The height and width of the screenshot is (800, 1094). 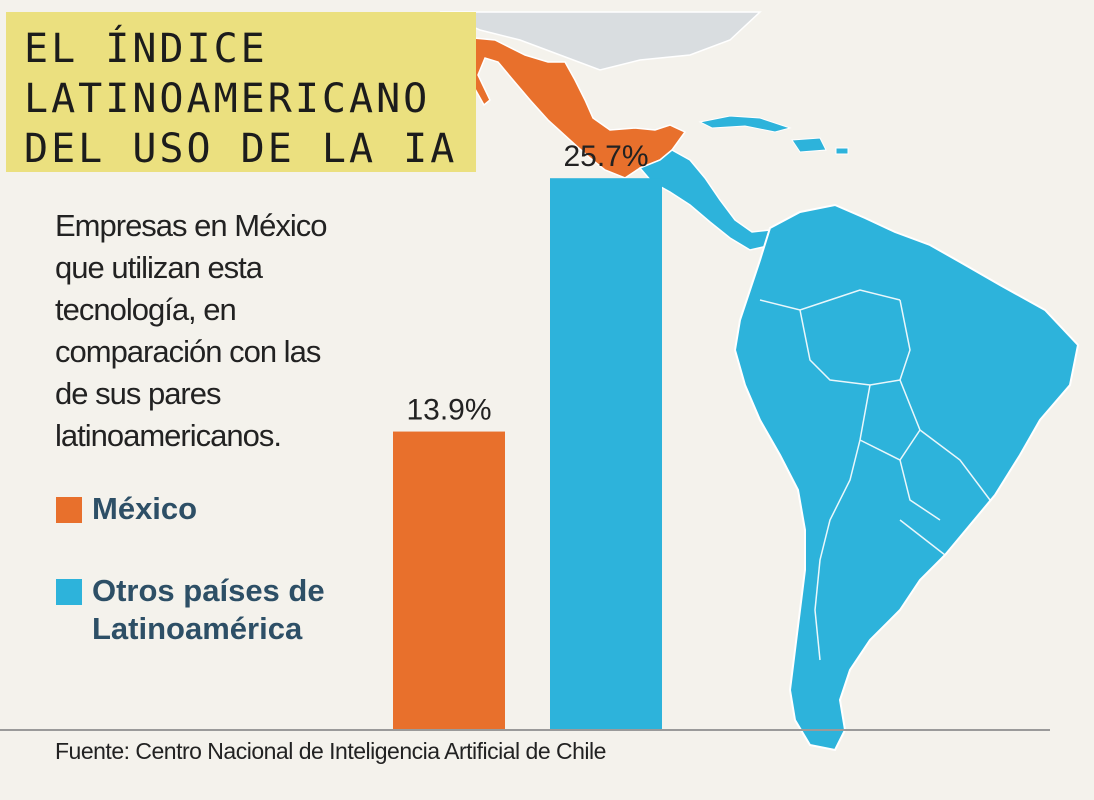 I want to click on legend-label-others: Otros países de Latinoamérica, so click(x=208, y=609).